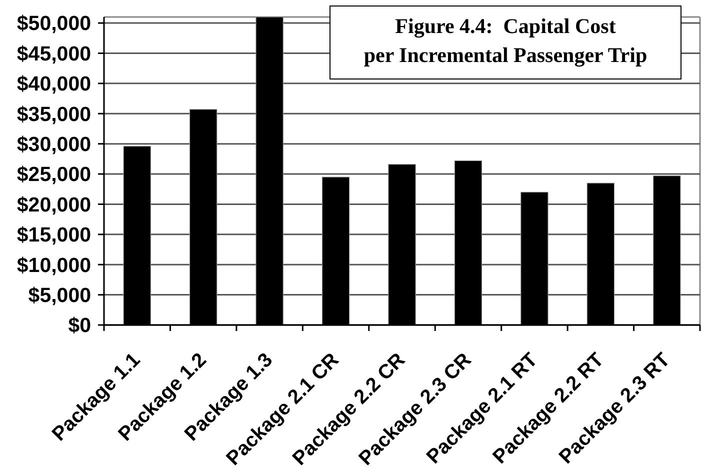 This screenshot has height=475, width=704. What do you see at coordinates (53, 144) in the screenshot?
I see `y-tick-label: $30,000` at bounding box center [53, 144].